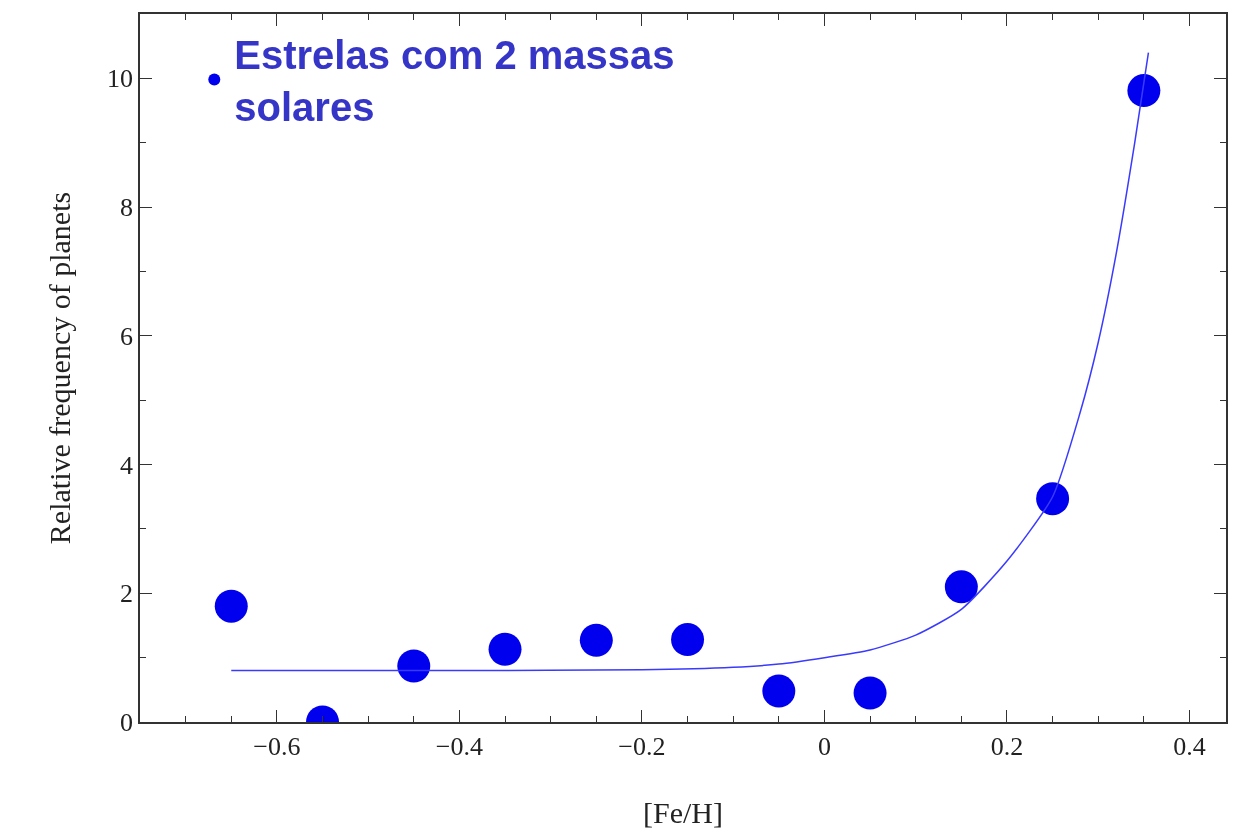  What do you see at coordinates (824, 746) in the screenshot?
I see `x-tick-label: 0` at bounding box center [824, 746].